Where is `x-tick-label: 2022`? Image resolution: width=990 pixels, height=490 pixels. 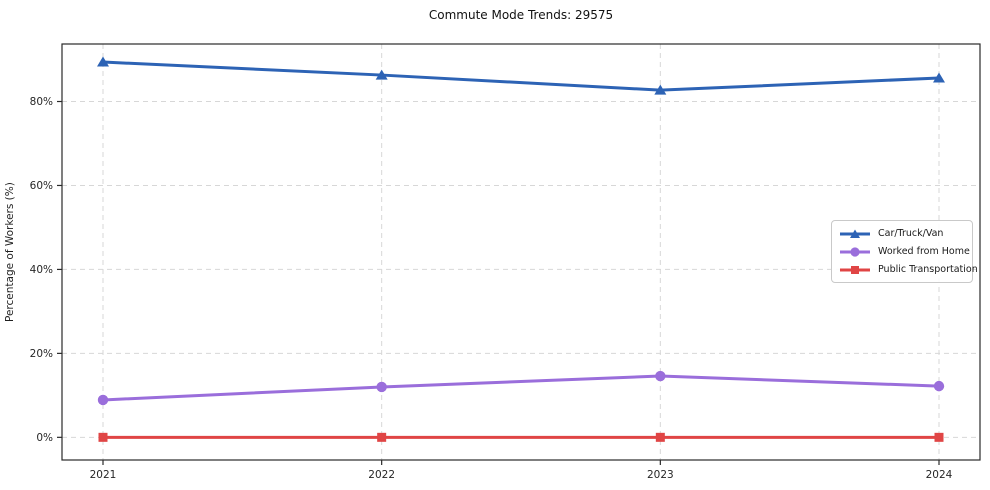
x-tick-label: 2022 is located at coordinates (381, 475).